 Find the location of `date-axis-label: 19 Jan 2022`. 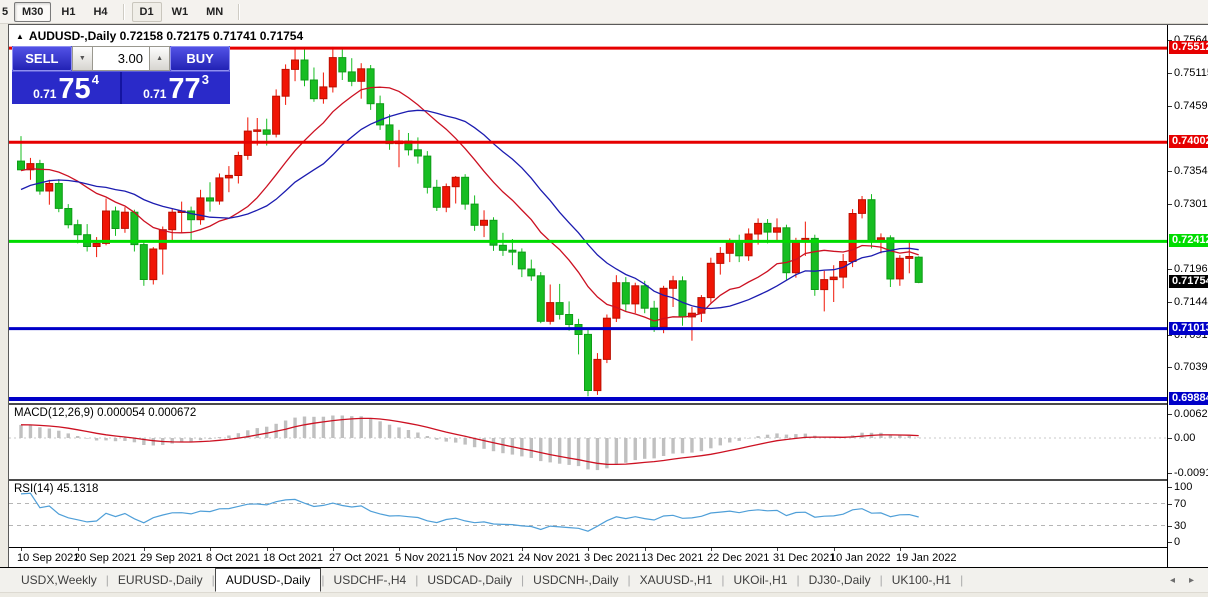

date-axis-label: 19 Jan 2022 is located at coordinates (926, 558).